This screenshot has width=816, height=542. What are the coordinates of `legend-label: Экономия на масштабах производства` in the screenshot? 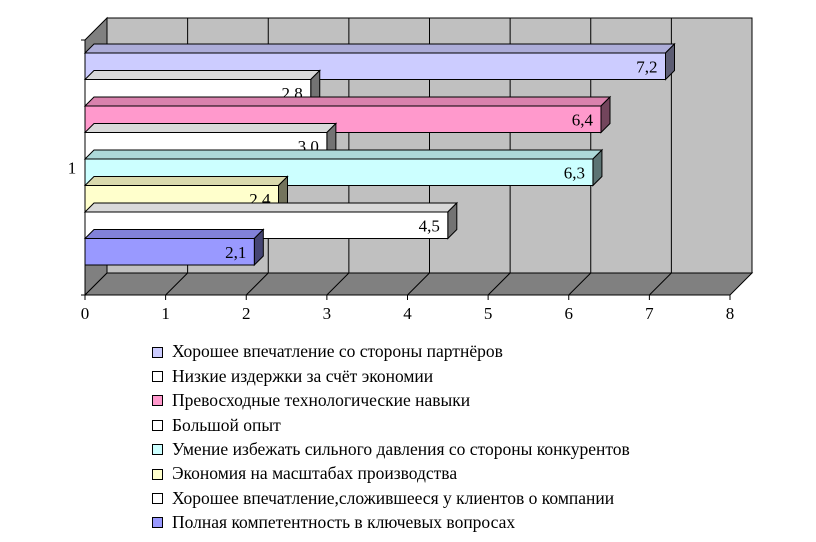 It's located at (315, 473).